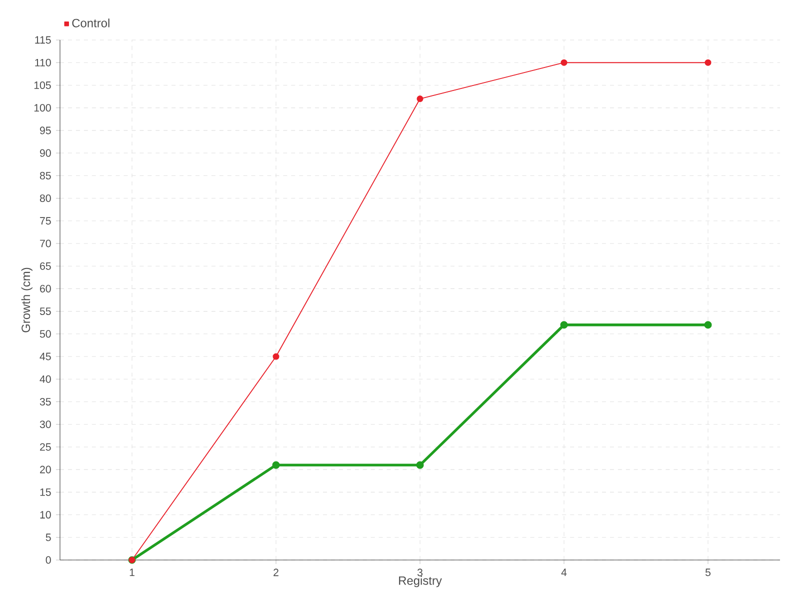 The width and height of the screenshot is (800, 600). What do you see at coordinates (45, 198) in the screenshot?
I see `y-tick-label: 80` at bounding box center [45, 198].